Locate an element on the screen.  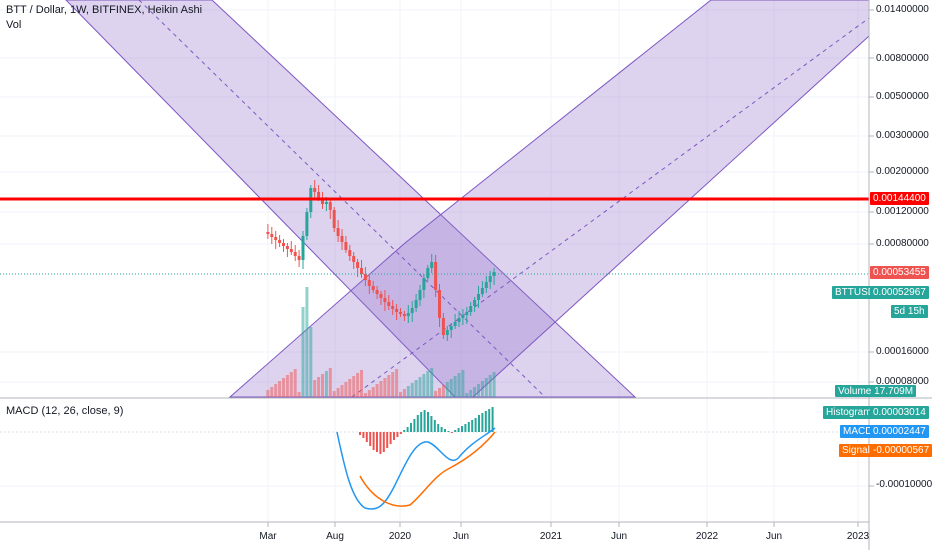
resistance-price-tag: 0.00144400 is located at coordinates (899, 198).